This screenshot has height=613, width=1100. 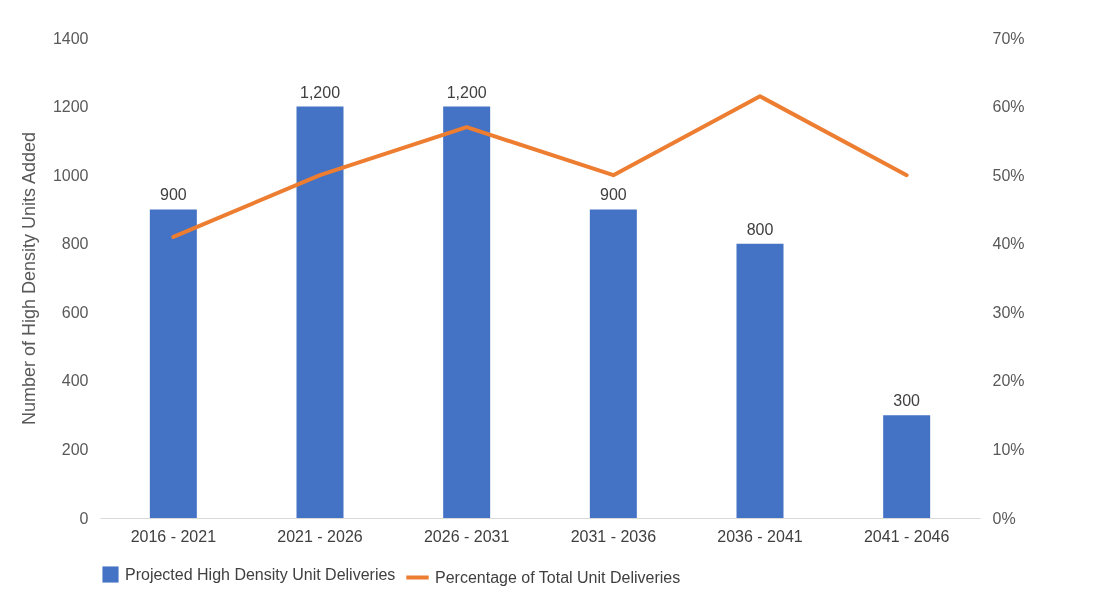 What do you see at coordinates (907, 401) in the screenshot?
I see `data-label: 300` at bounding box center [907, 401].